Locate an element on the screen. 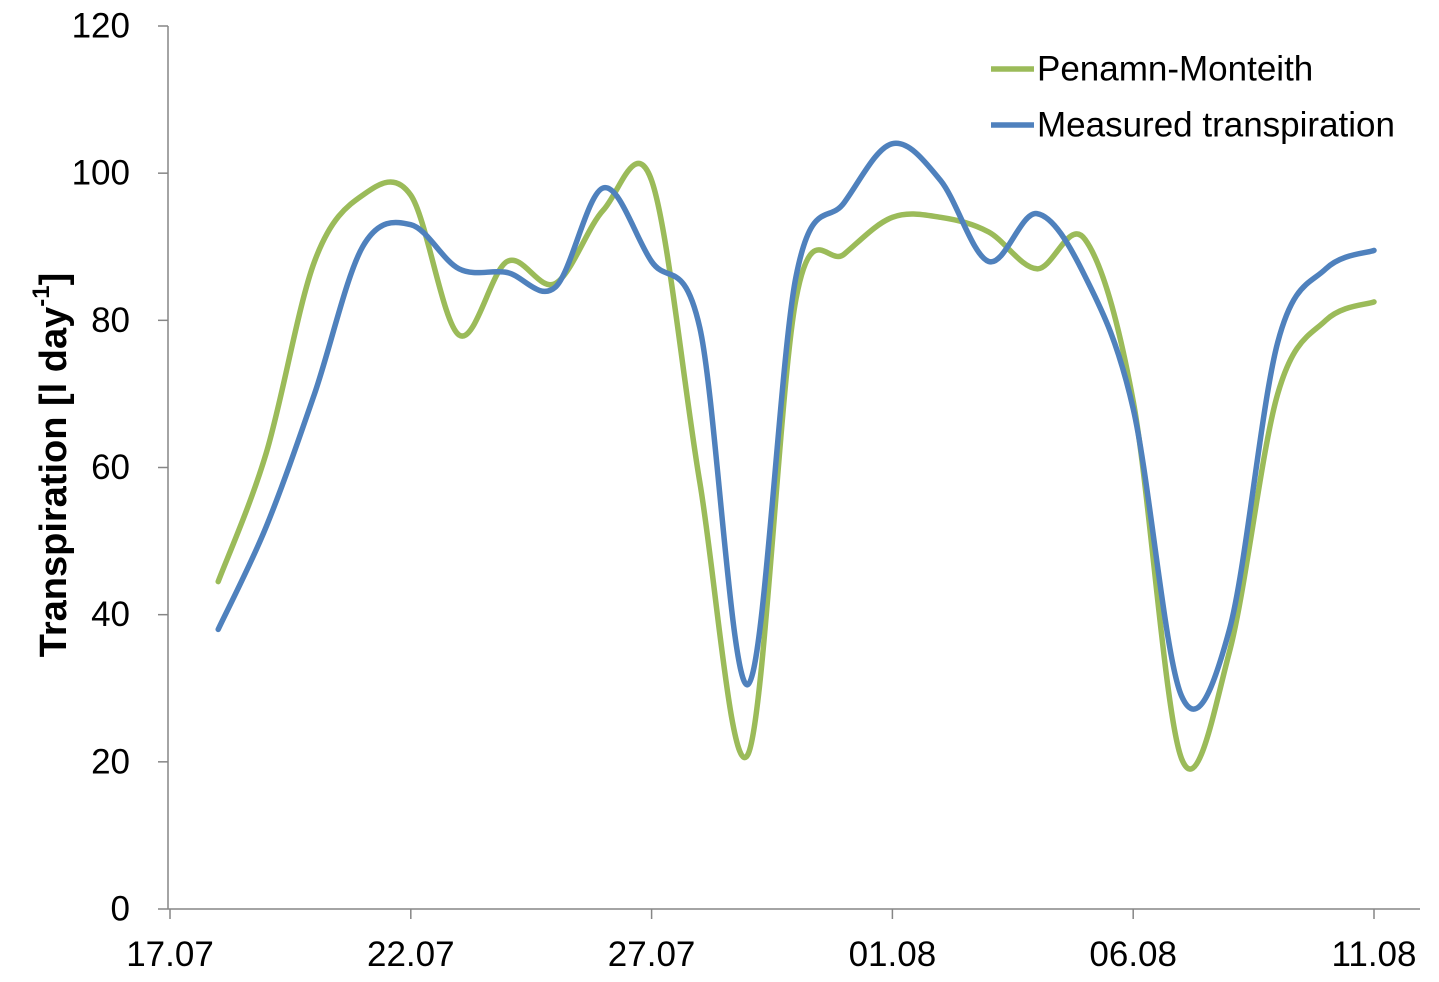 The image size is (1439, 982). legend-label: Measured transpiration is located at coordinates (1216, 125).